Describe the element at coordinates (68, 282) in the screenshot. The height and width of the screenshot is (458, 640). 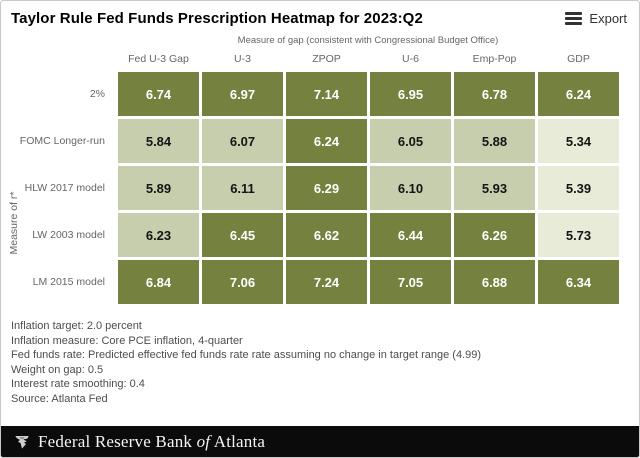
I see `row-header: LM 2015 model` at that location.